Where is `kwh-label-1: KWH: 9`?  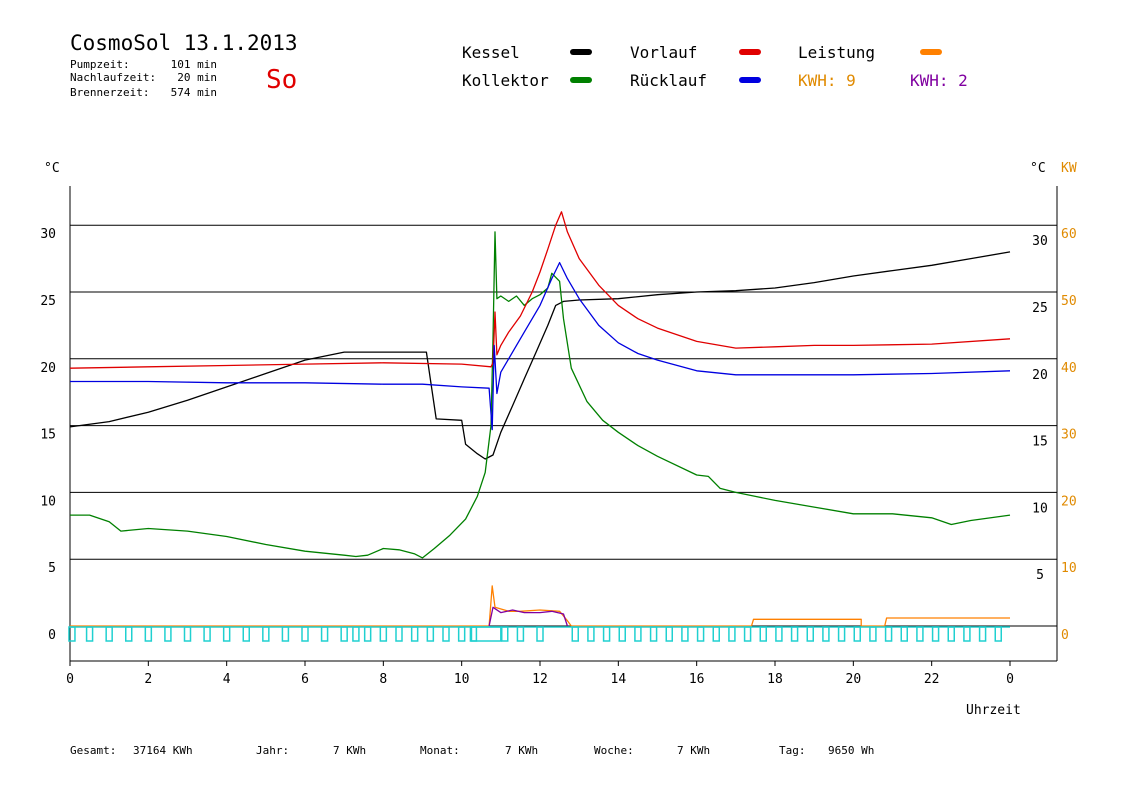
kwh-label-1: KWH: 9 is located at coordinates (827, 80).